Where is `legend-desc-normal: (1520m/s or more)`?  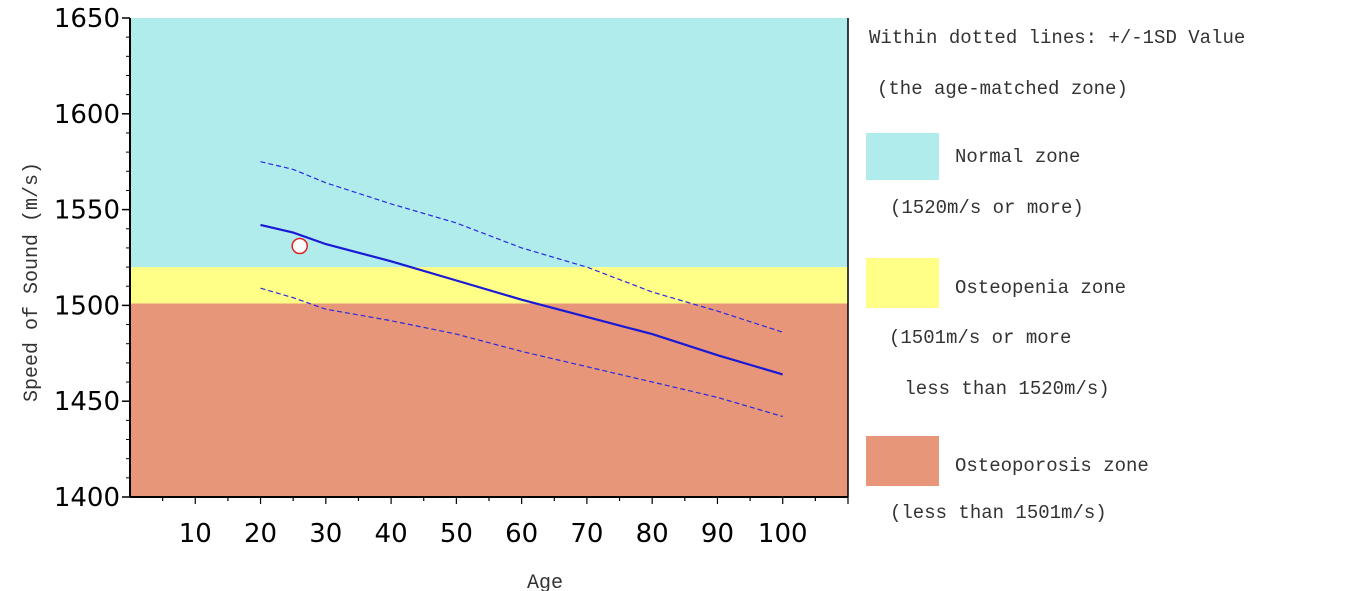 legend-desc-normal: (1520m/s or more) is located at coordinates (987, 208).